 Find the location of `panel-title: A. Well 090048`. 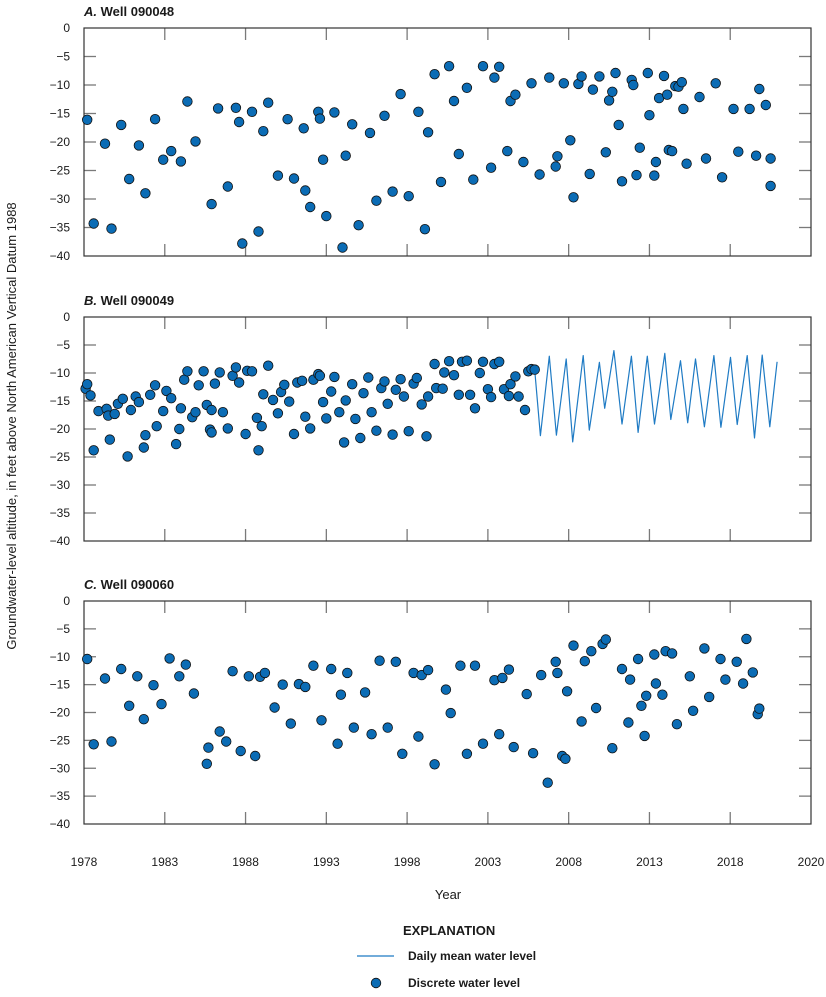

panel-title: A. Well 090048 is located at coordinates (128, 11).